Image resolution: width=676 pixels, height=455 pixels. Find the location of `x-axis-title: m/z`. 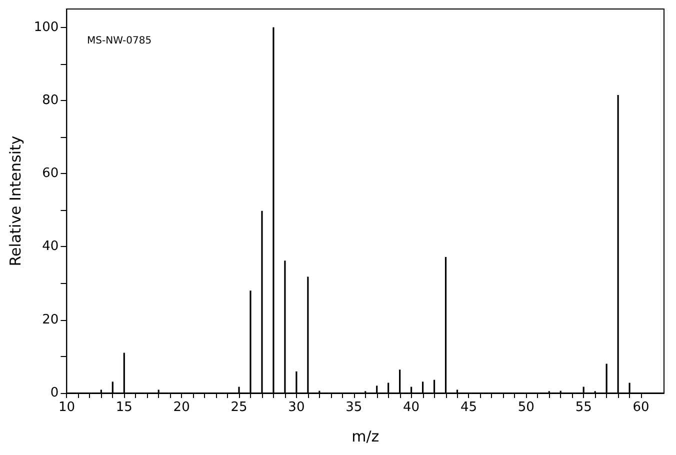

x-axis-title: m/z is located at coordinates (366, 437).